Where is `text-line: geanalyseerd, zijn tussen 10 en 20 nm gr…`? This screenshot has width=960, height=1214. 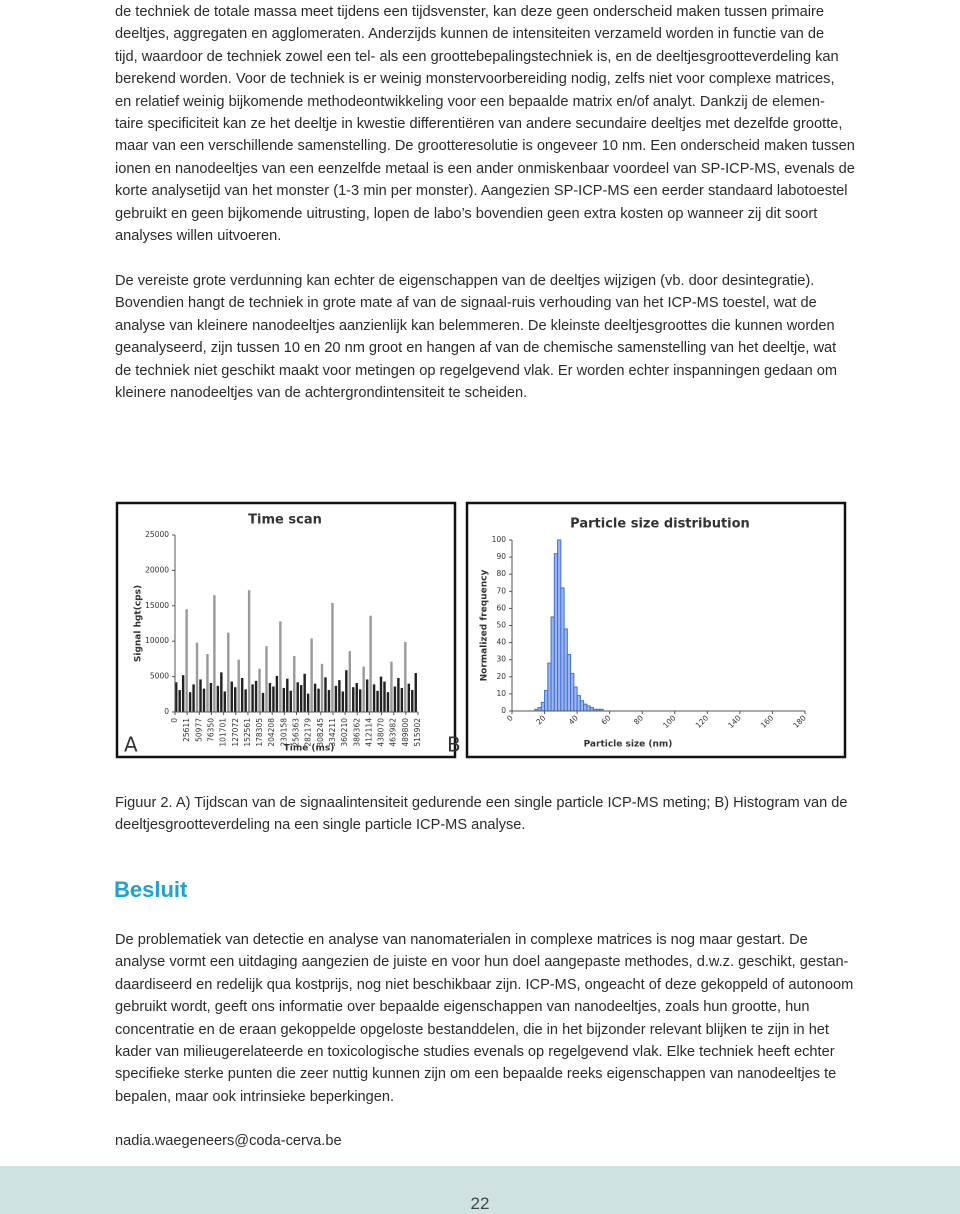
text-line: geanalyseerd, zijn tussen 10 en 20 nm gr… is located at coordinates (476, 348).